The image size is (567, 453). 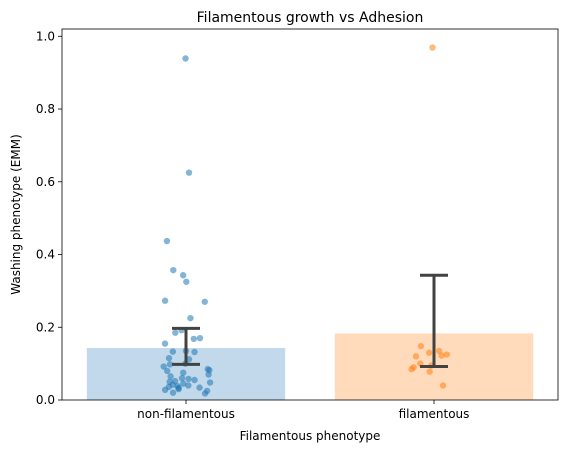 What do you see at coordinates (45, 182) in the screenshot?
I see `y-tick-label: 0.6` at bounding box center [45, 182].